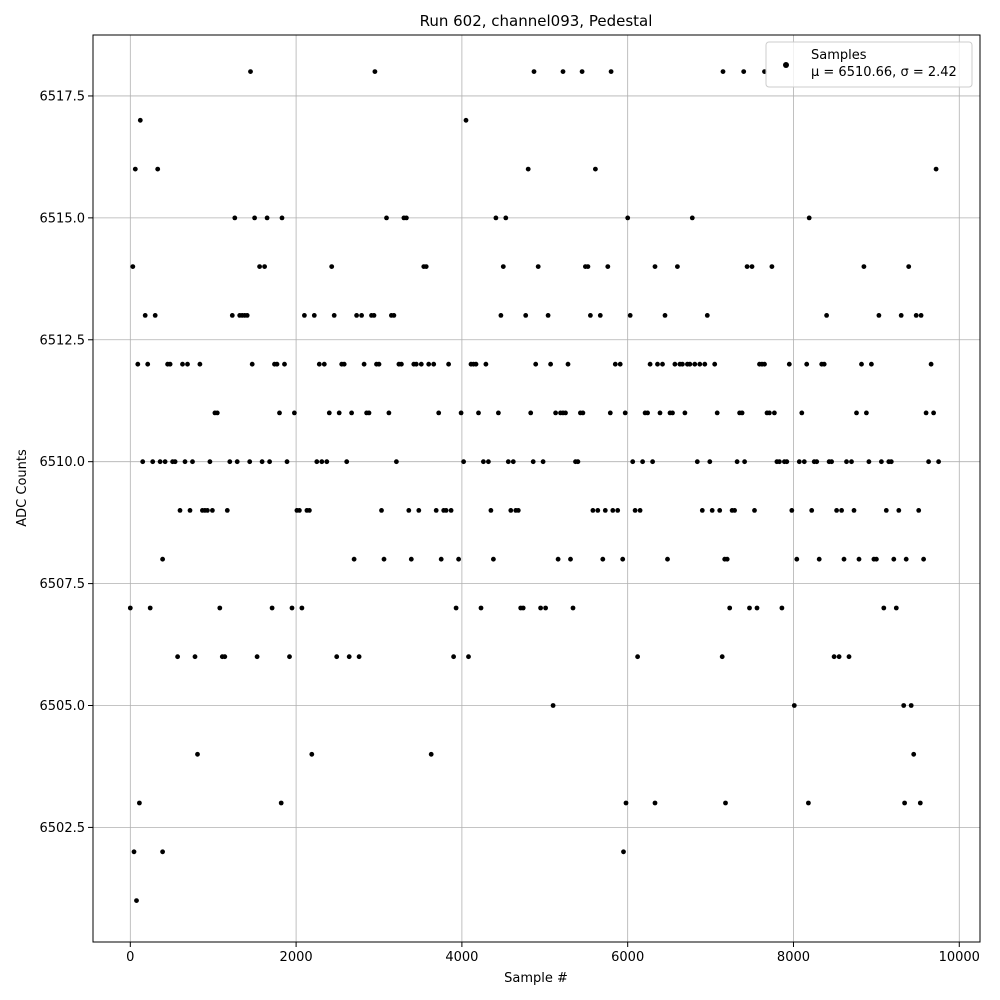  I want to click on y-tick-label: 6515.0, so click(63, 218).